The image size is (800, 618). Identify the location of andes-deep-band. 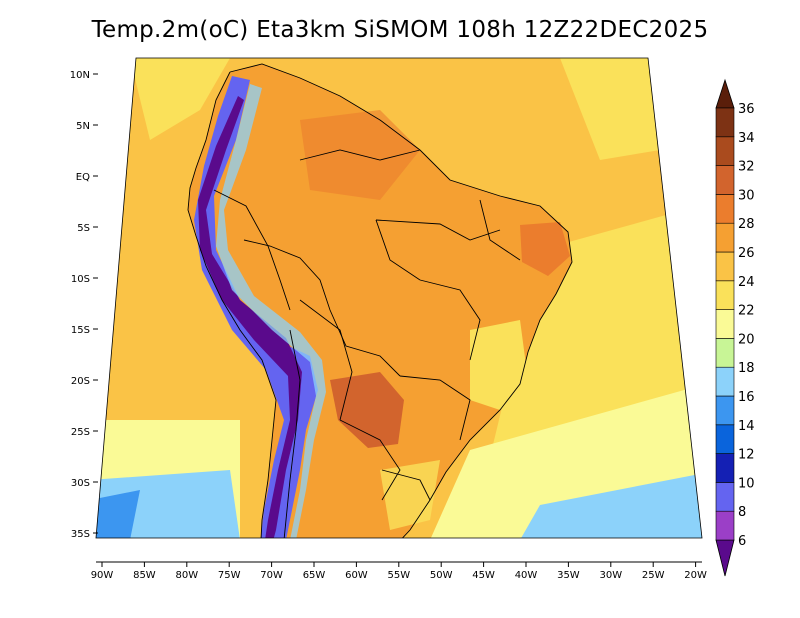
(250, 317).